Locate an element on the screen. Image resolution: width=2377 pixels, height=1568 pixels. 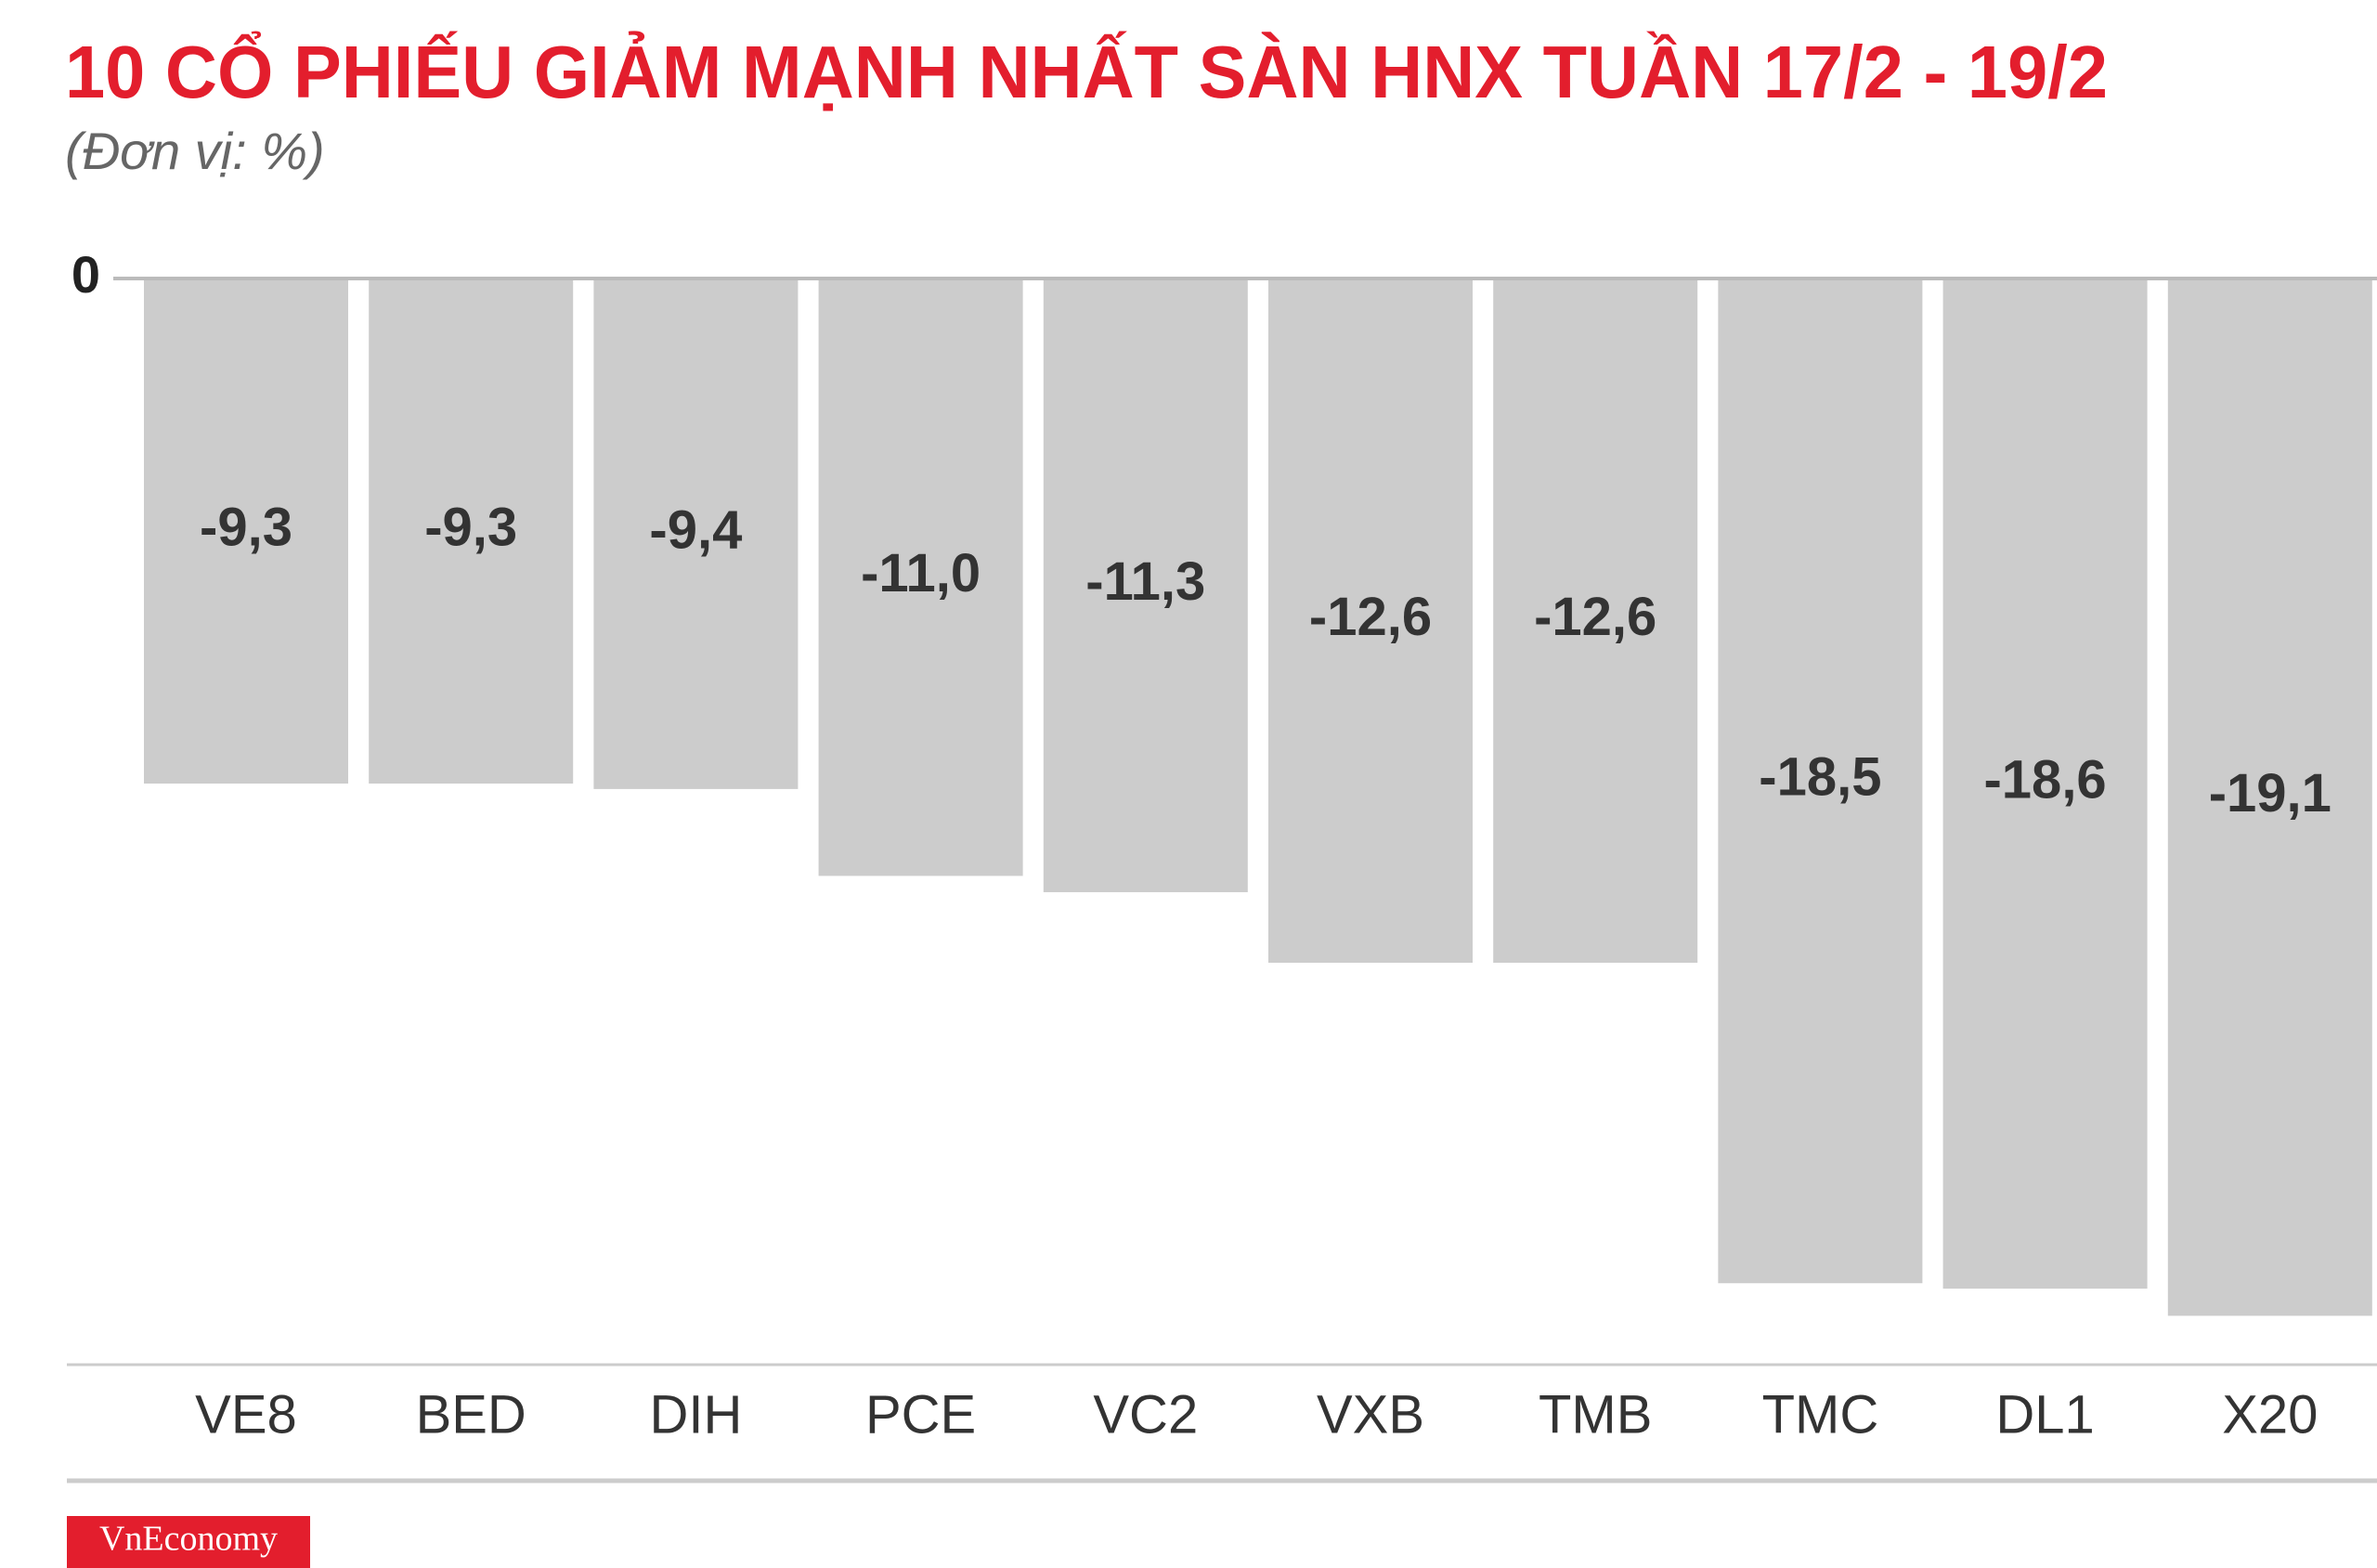
chart-subtitle: (Đơn vị: %) is located at coordinates (195, 151).